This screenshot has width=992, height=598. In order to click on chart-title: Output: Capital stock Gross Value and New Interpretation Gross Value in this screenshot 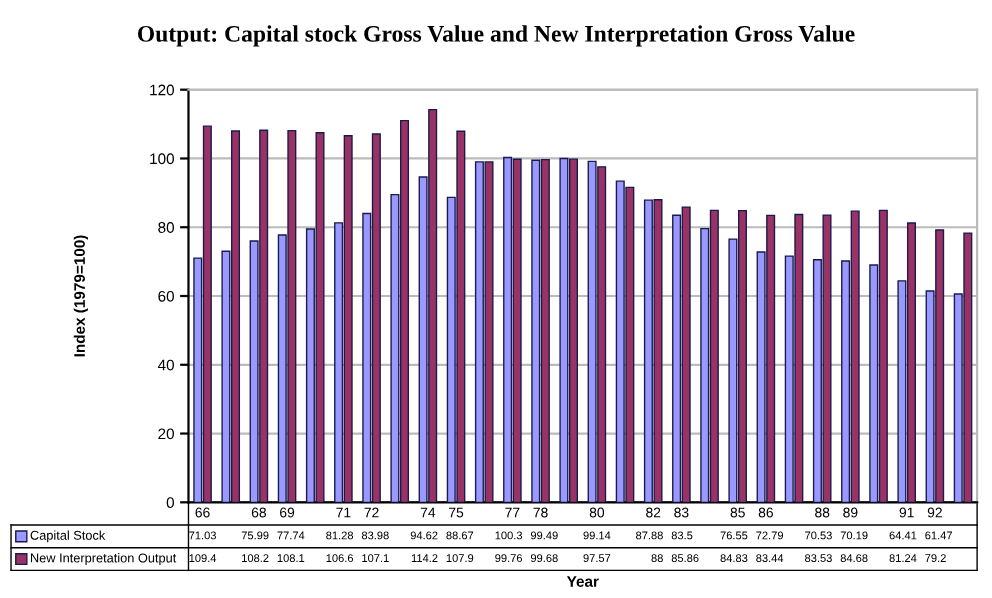, I will do `click(496, 36)`.